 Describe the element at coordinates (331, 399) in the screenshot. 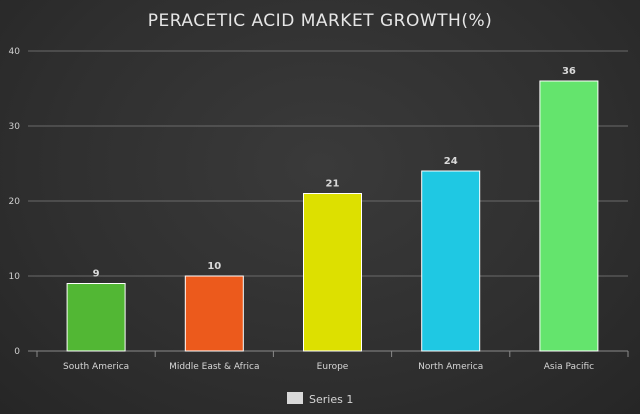

I see `legend-label: Series 1` at that location.